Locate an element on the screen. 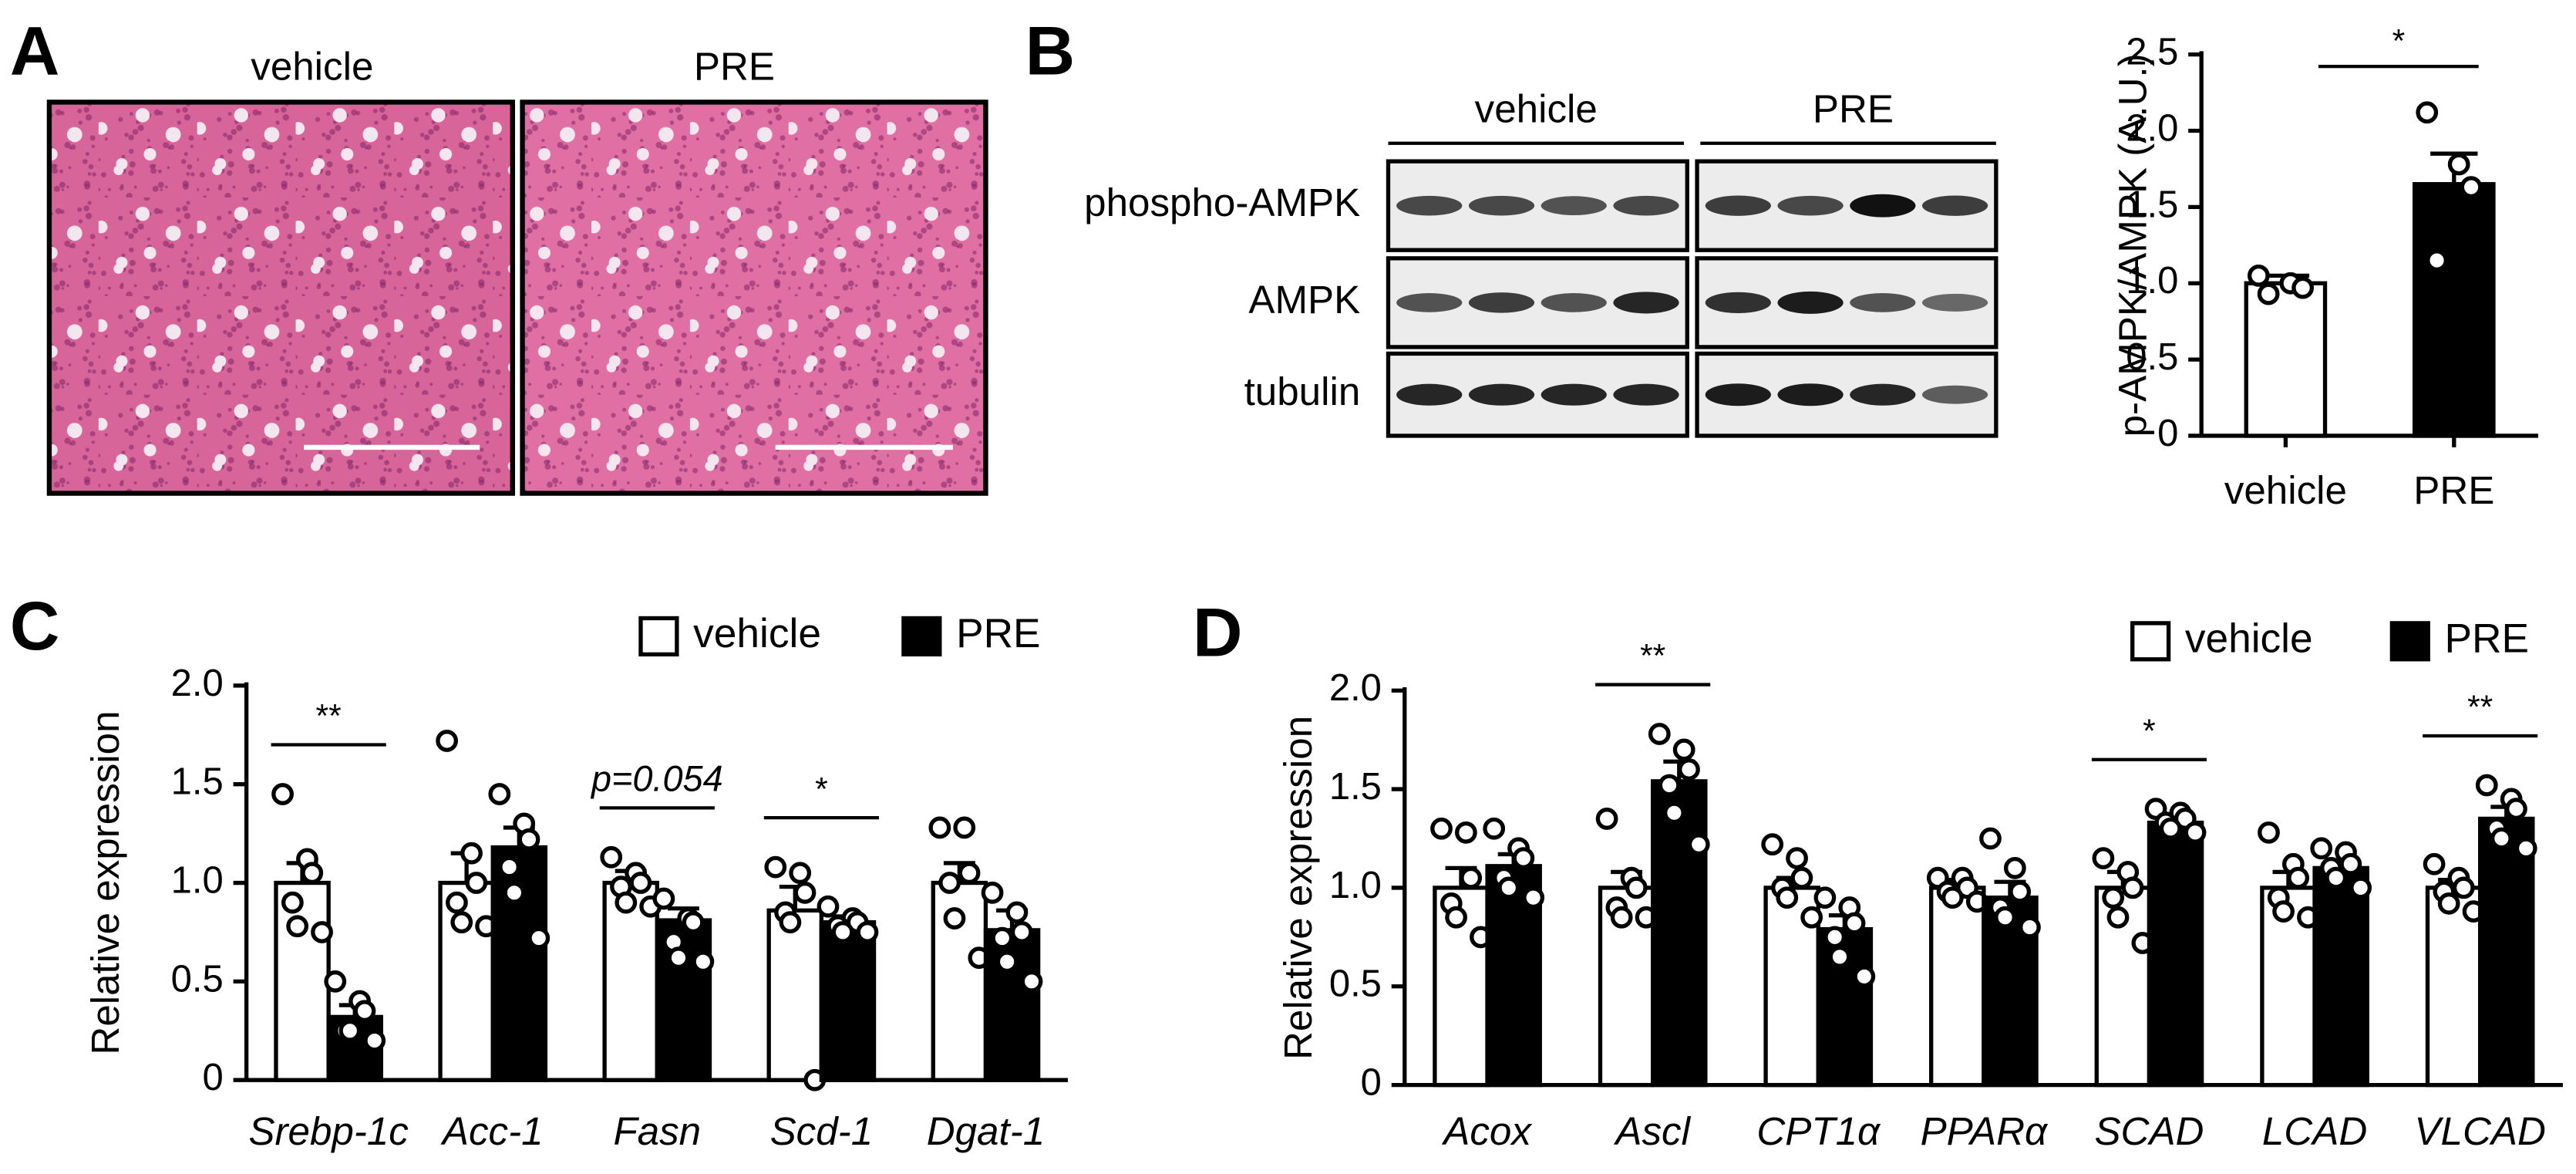 The width and height of the screenshot is (2576, 1174). blot-label: tubulin is located at coordinates (1302, 391).